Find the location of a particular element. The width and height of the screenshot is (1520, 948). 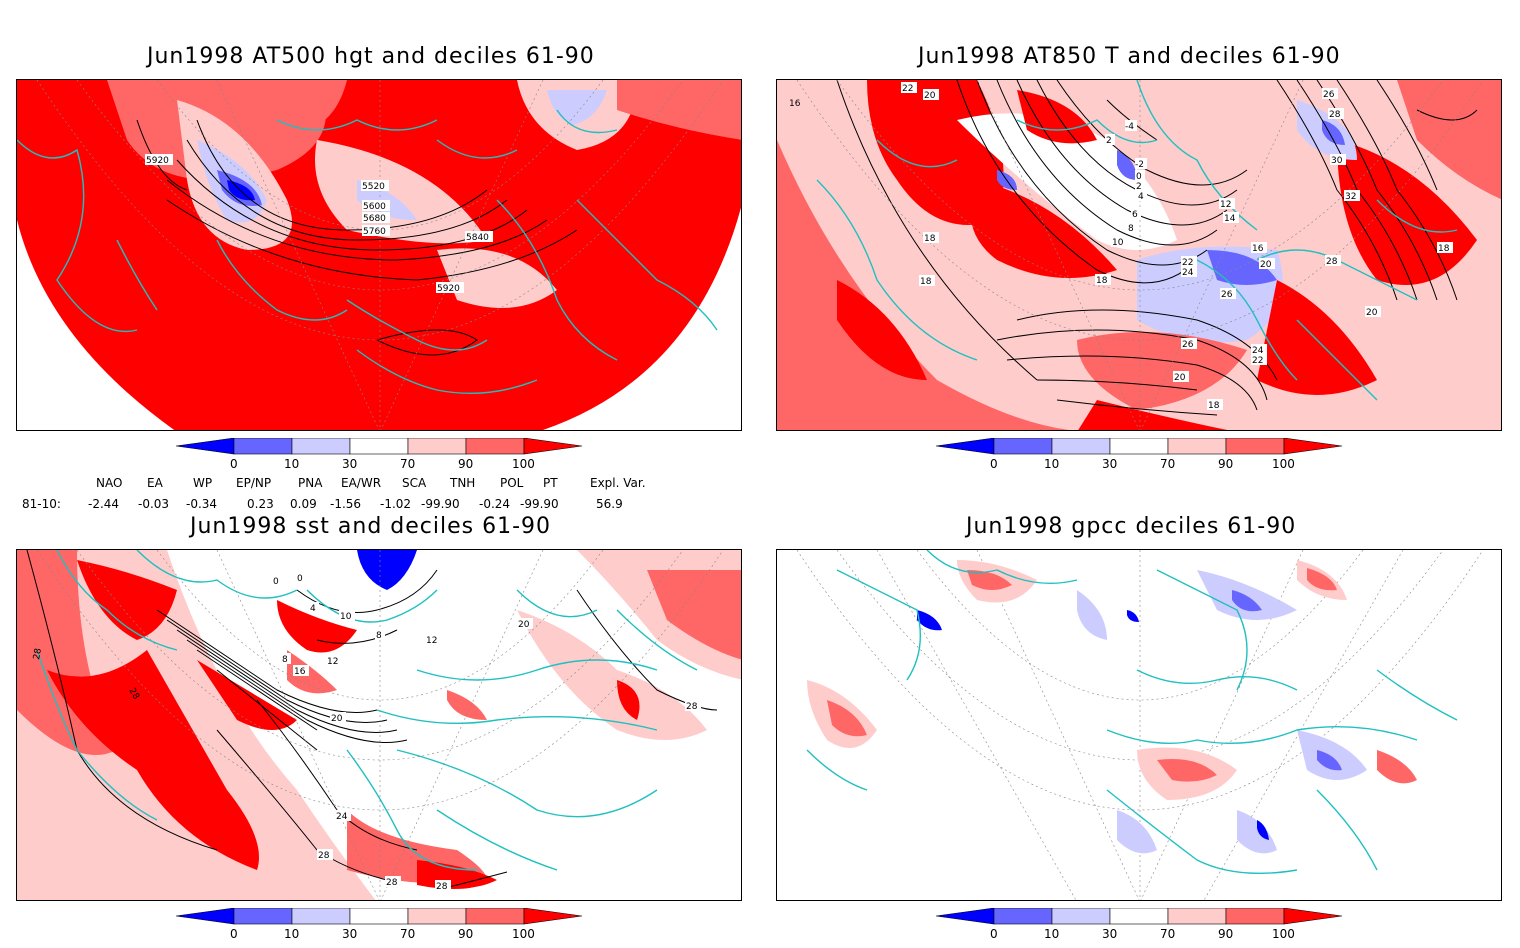

index-header: NAO is located at coordinates (109, 483).